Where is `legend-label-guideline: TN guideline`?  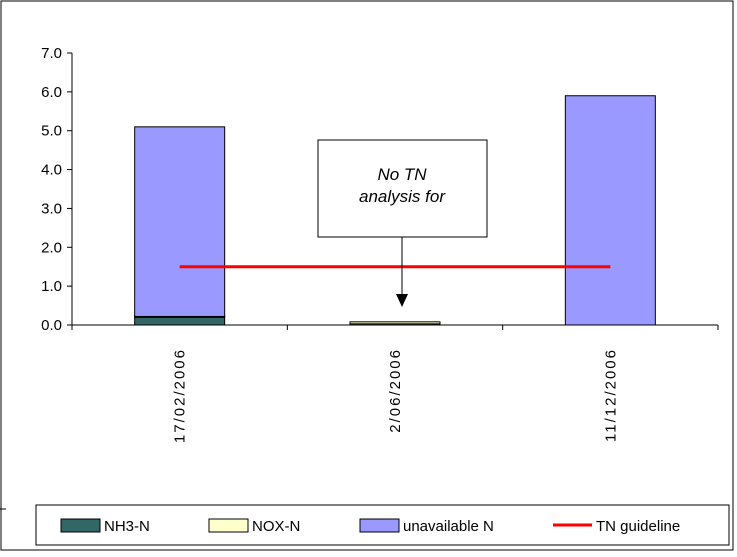 legend-label-guideline: TN guideline is located at coordinates (638, 526).